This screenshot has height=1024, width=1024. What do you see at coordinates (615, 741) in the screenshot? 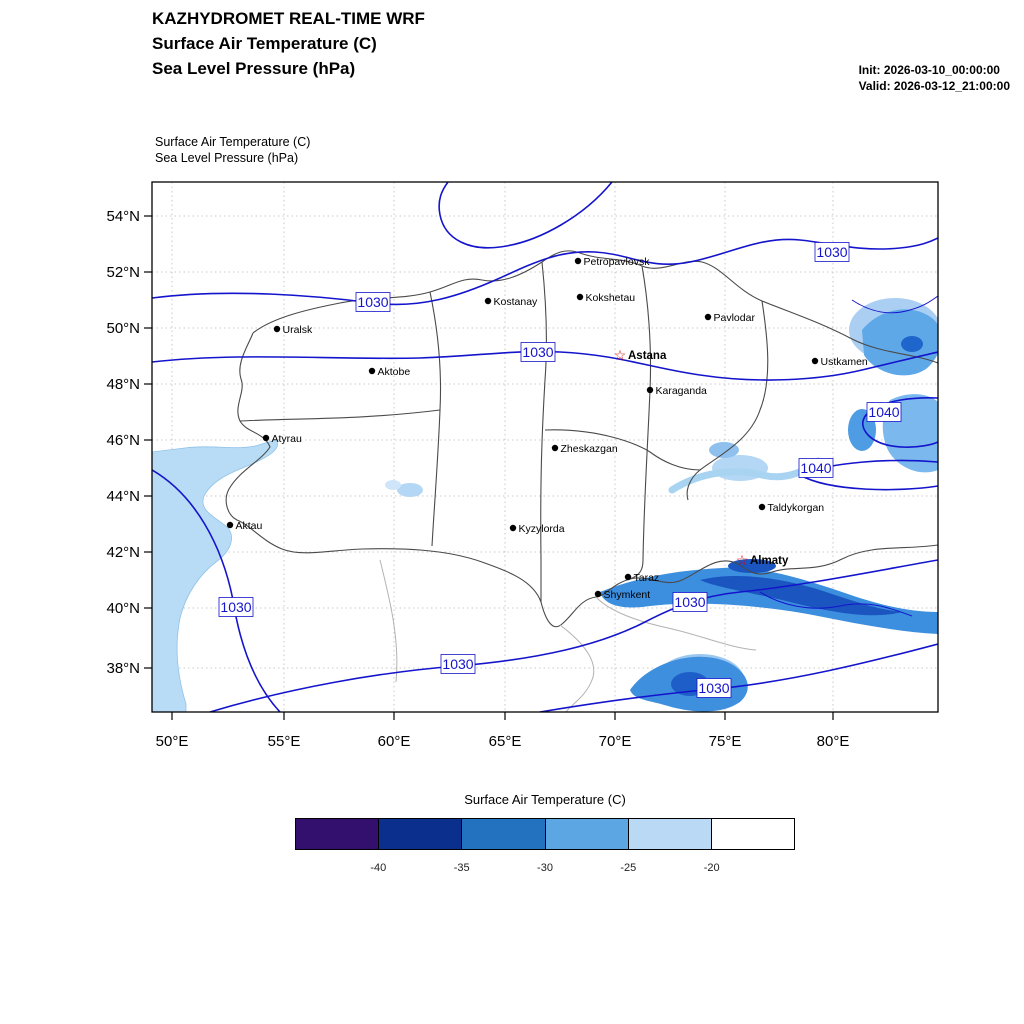
I see `lon-axis-label: 70°E` at bounding box center [615, 741].